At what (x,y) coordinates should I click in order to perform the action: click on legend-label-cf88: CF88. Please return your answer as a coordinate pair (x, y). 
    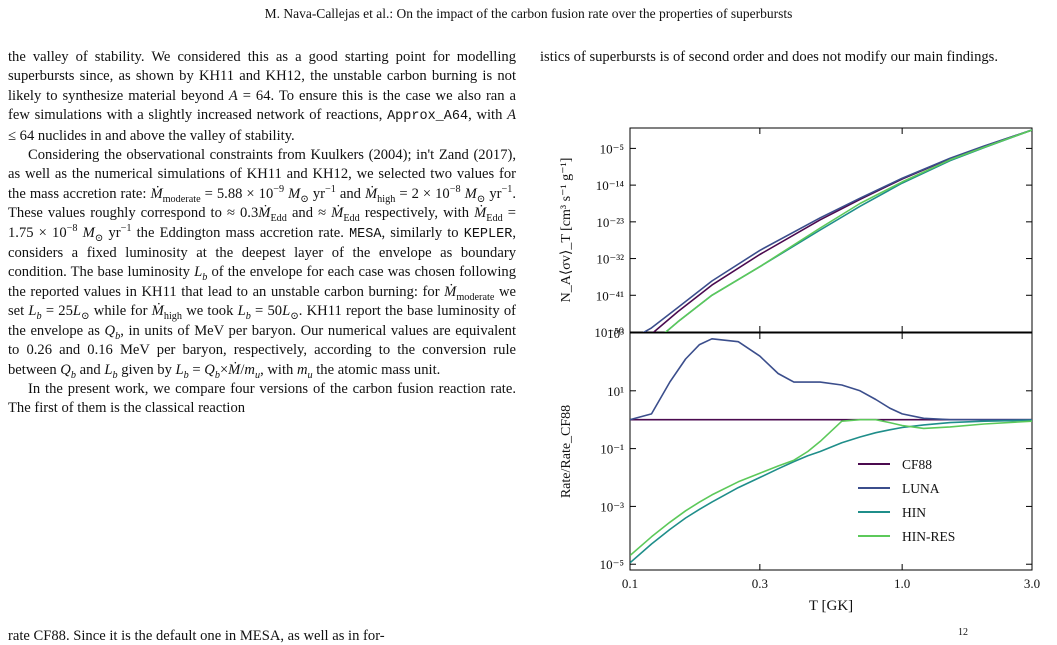
    Looking at the image, I should click on (917, 464).